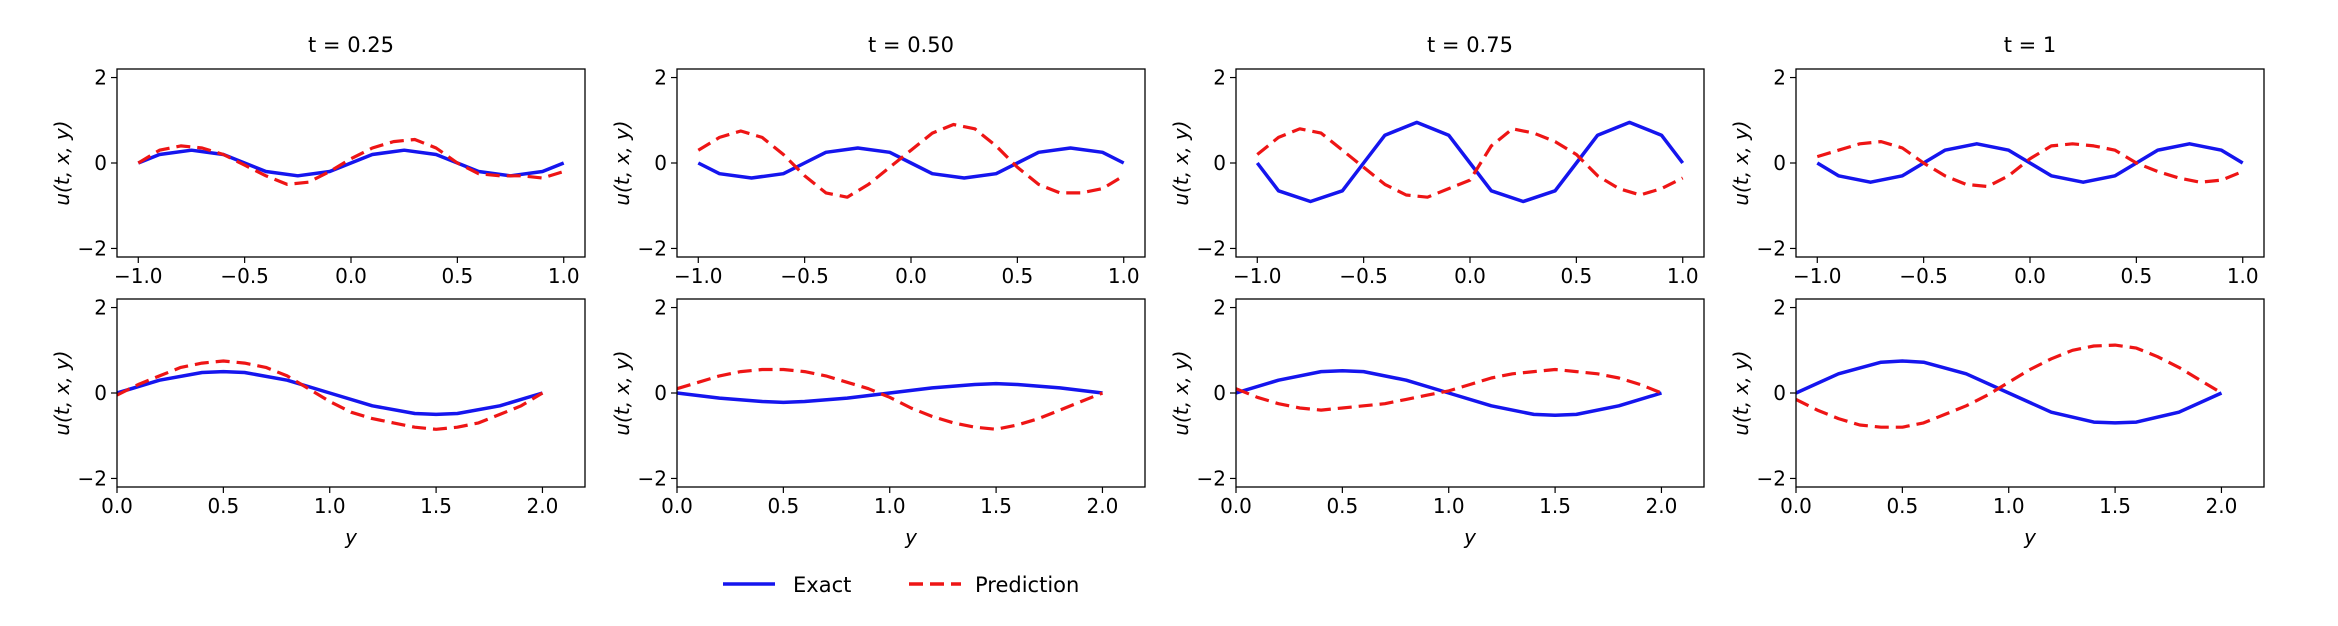 This screenshot has width=2338, height=626. I want to click on panel-title: t = 1, so click(2030, 45).